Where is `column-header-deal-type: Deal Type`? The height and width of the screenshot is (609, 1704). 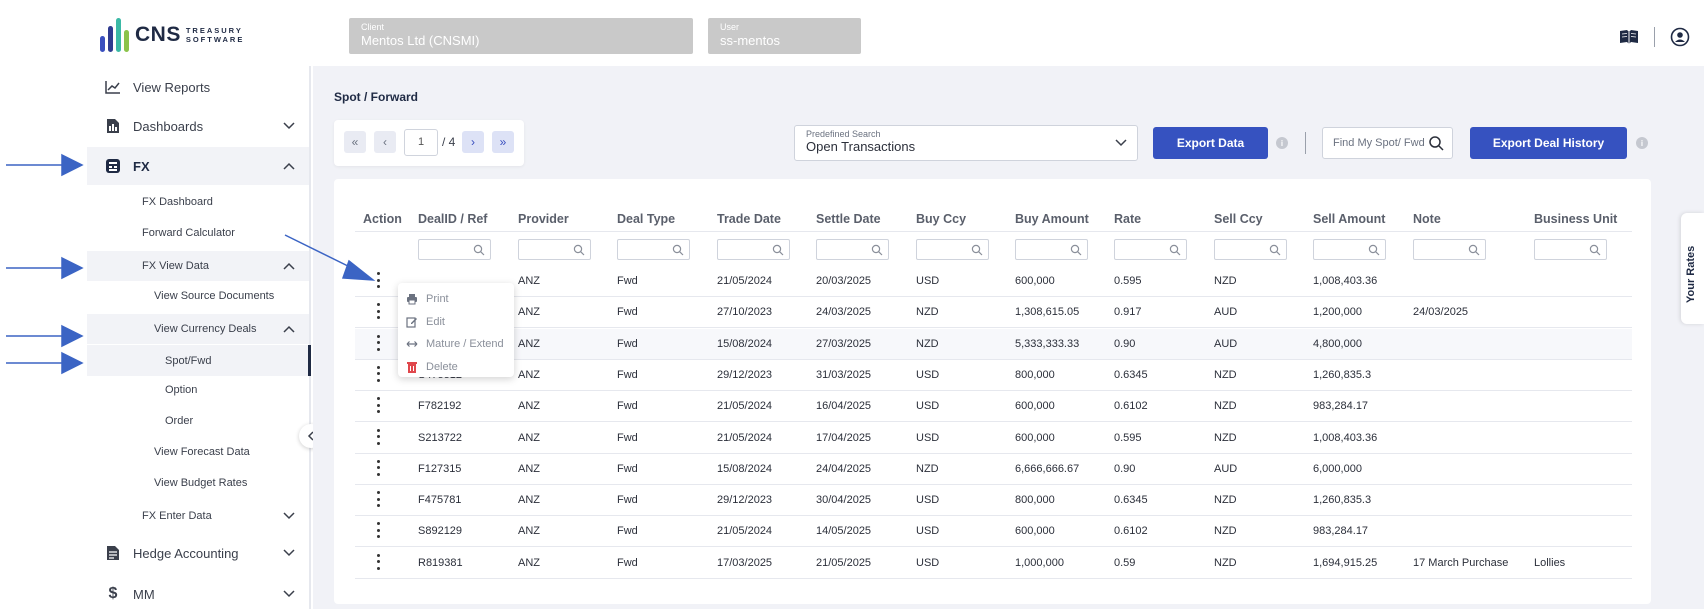 column-header-deal-type: Deal Type is located at coordinates (646, 219).